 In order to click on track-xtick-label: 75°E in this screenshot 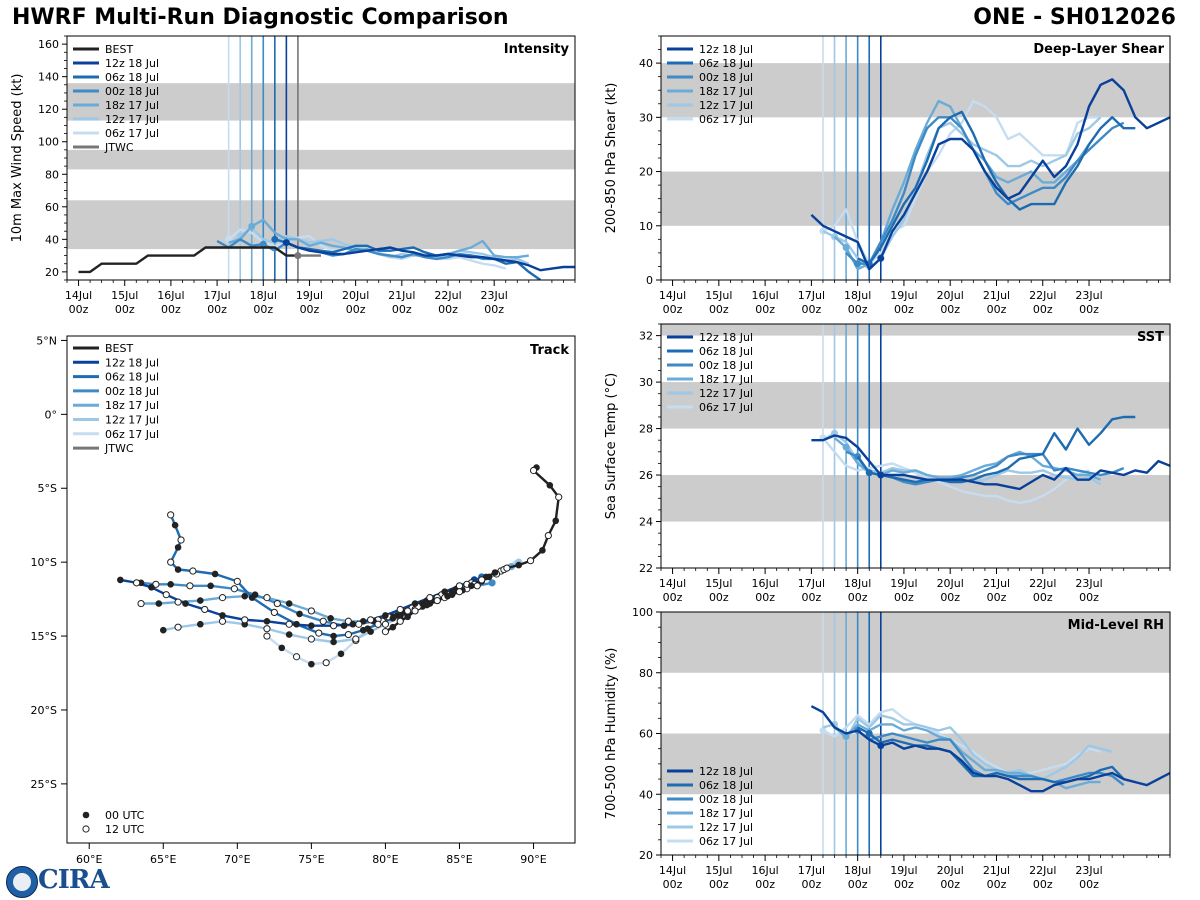, I will do `click(311, 859)`.